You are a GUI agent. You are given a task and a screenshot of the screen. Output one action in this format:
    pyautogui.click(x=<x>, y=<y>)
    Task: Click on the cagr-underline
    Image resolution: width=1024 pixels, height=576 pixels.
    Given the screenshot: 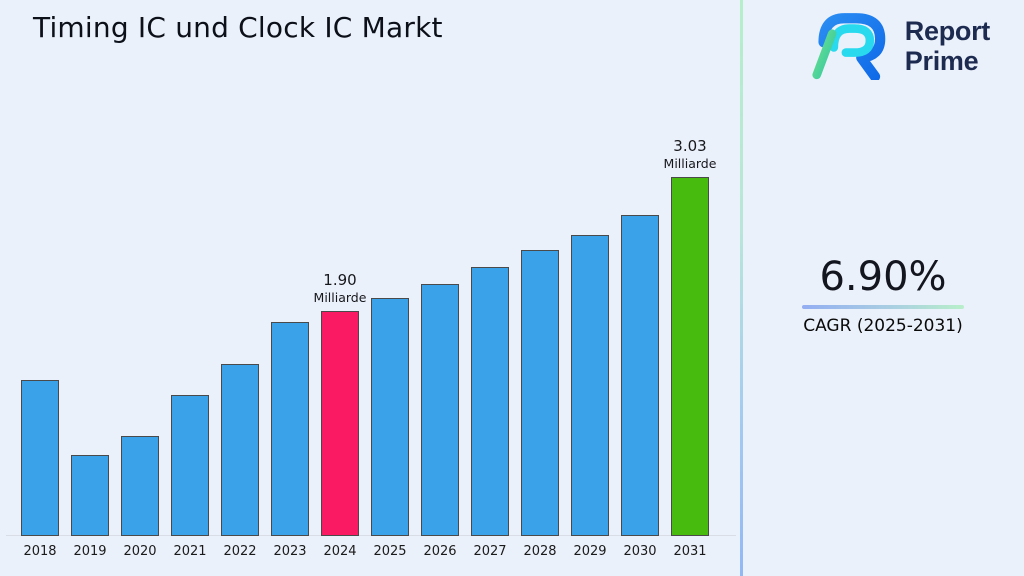 What is the action you would take?
    pyautogui.click(x=883, y=307)
    